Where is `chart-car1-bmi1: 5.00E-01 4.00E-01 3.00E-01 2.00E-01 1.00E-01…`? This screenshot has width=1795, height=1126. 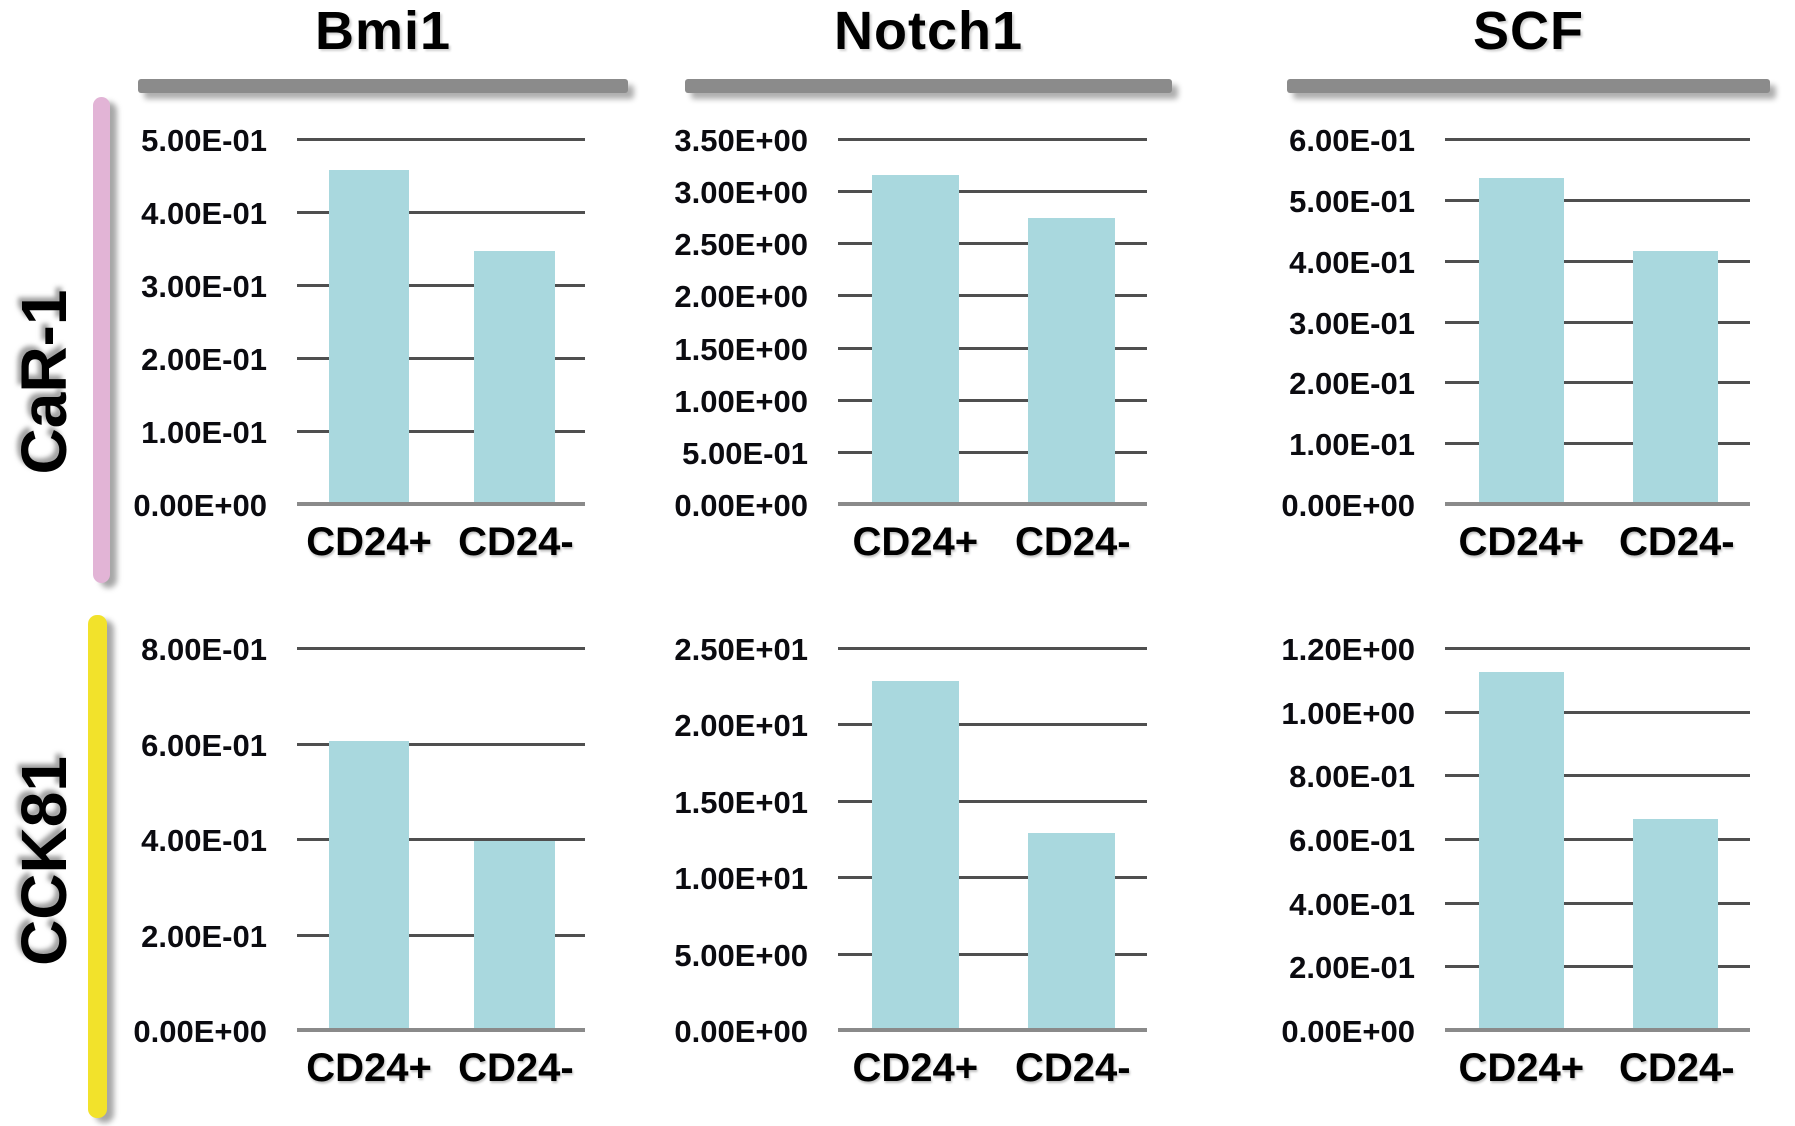 chart-car1-bmi1: 5.00E-01 4.00E-01 3.00E-01 2.00E-01 1.00E-01… is located at coordinates (359, 343).